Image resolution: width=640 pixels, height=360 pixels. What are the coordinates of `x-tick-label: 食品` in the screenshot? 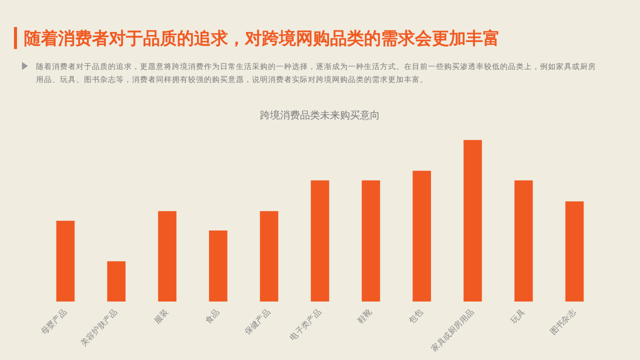 It's located at (212, 317).